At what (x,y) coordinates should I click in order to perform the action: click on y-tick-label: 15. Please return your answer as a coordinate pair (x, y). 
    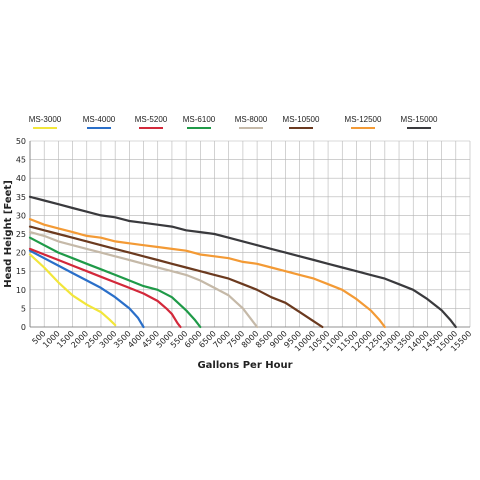
    Looking at the image, I should click on (21, 271).